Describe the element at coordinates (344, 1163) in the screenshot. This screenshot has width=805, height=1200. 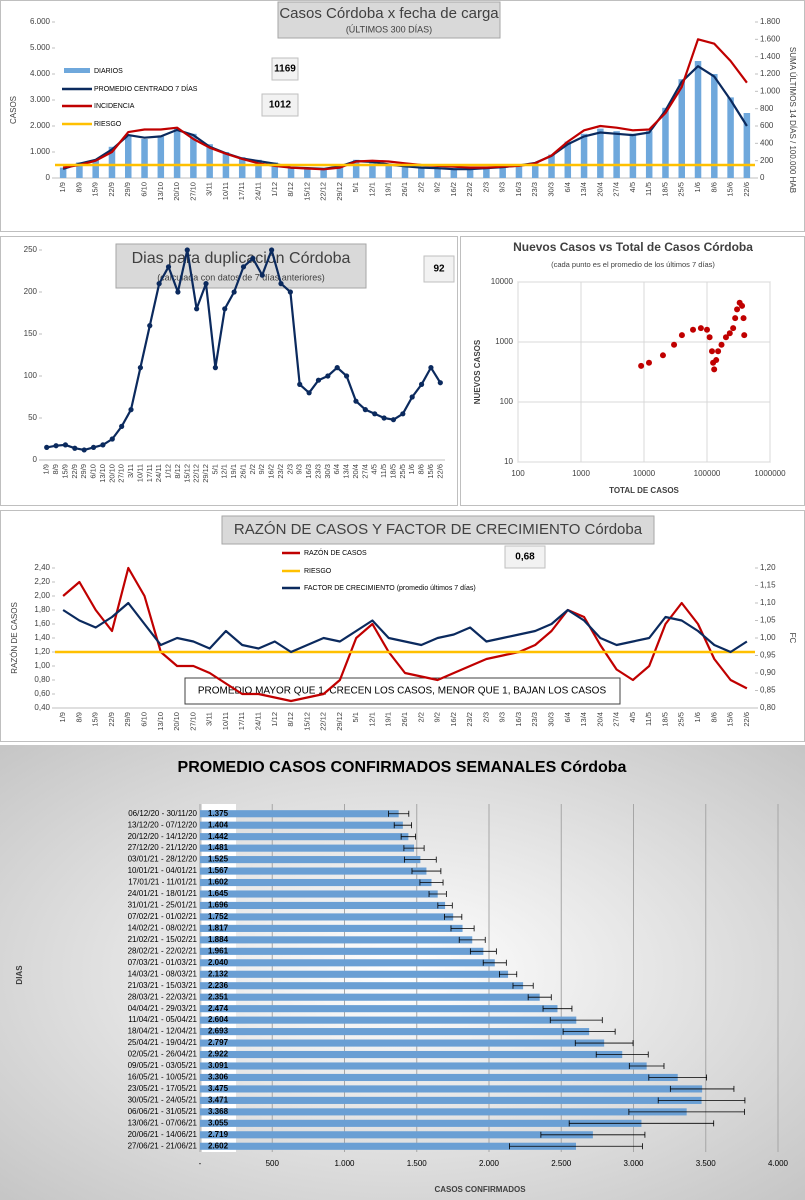
I see `x-tick-label: 1.000` at that location.